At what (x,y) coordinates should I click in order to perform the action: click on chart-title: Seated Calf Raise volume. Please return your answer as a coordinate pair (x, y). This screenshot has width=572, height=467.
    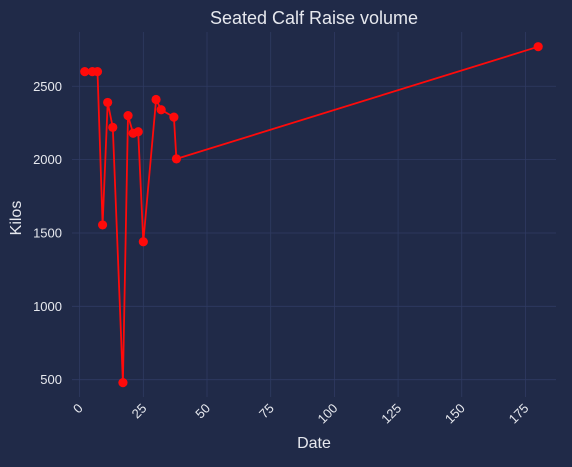
    Looking at the image, I should click on (314, 18).